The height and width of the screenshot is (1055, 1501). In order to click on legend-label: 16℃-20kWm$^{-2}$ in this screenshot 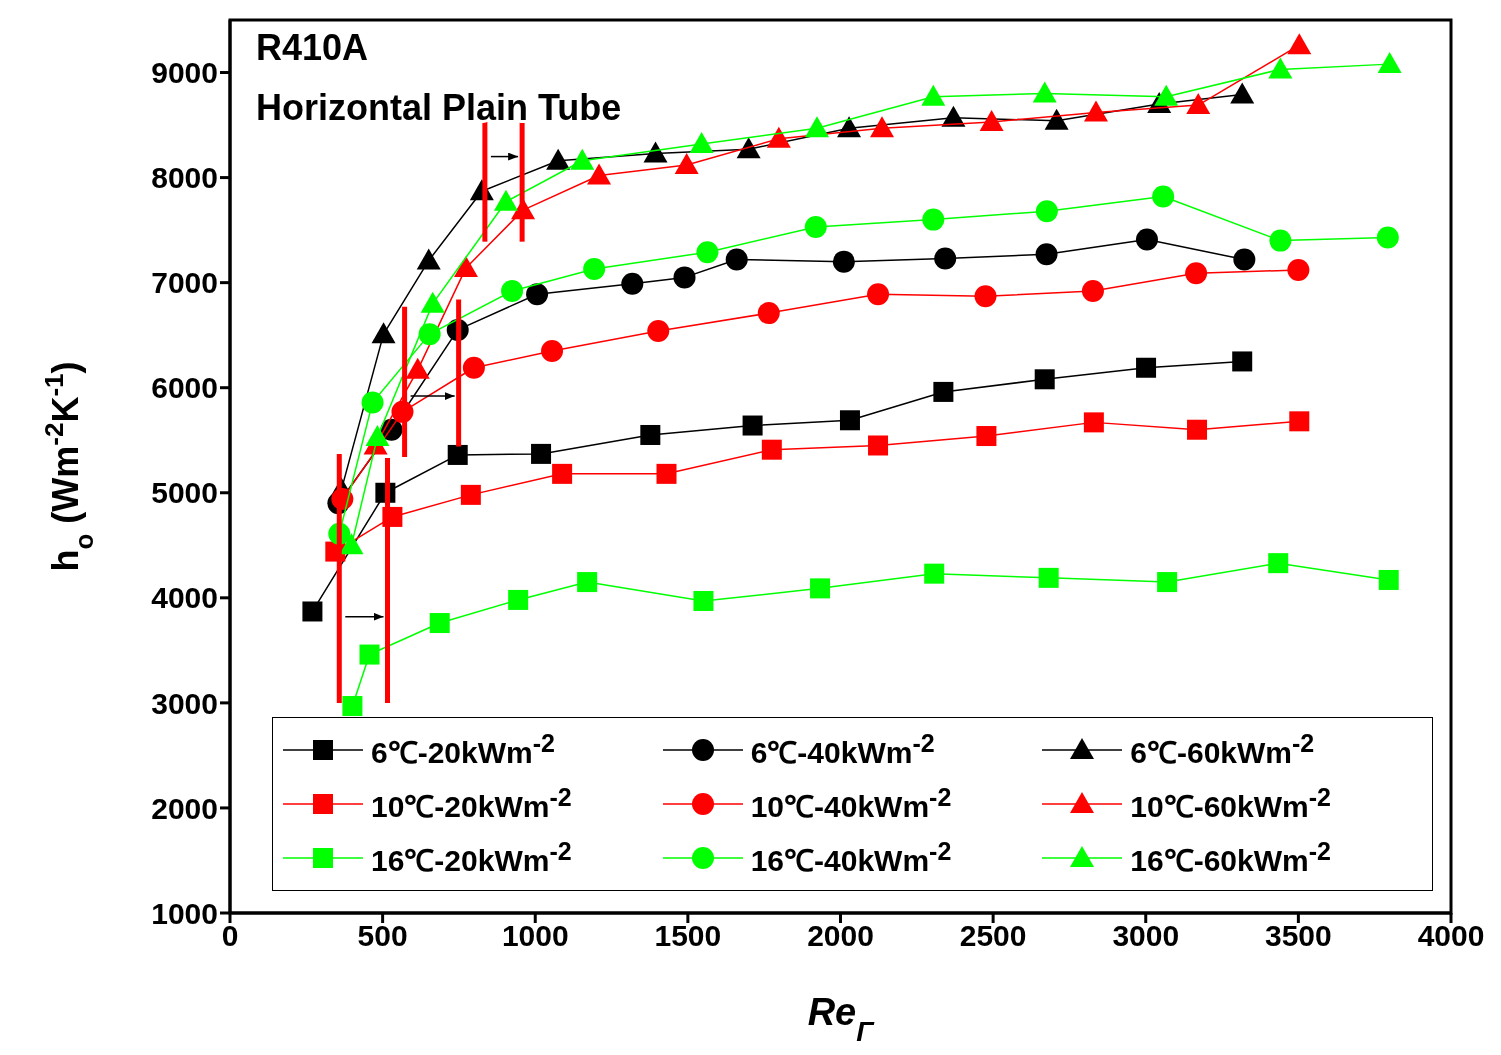, I will do `click(471, 857)`.